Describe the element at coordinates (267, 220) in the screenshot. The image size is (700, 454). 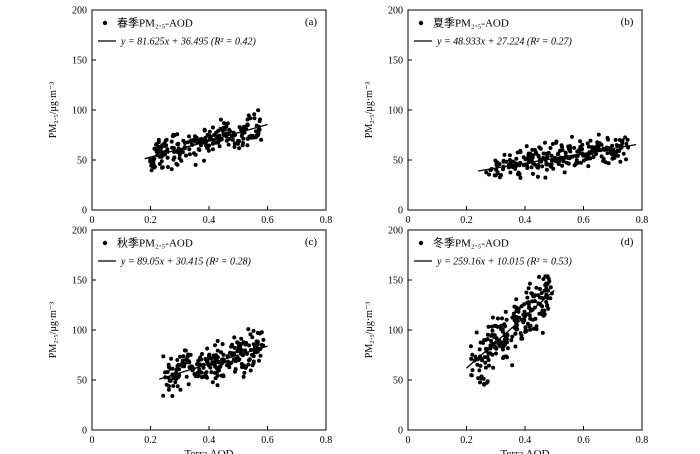
I see `x-tick-label: 0.6` at that location.